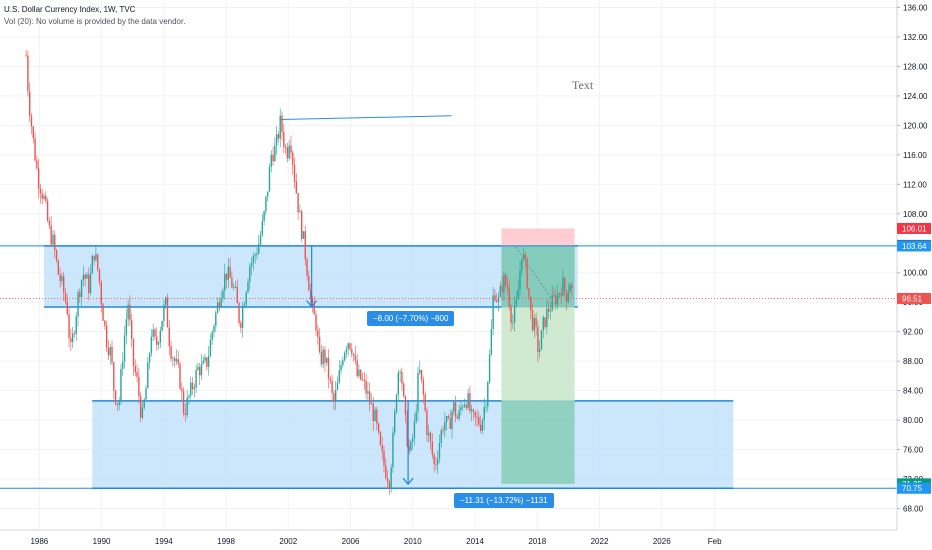 This screenshot has width=932, height=550. What do you see at coordinates (351, 541) in the screenshot?
I see `x-tick-label: 2006` at bounding box center [351, 541].